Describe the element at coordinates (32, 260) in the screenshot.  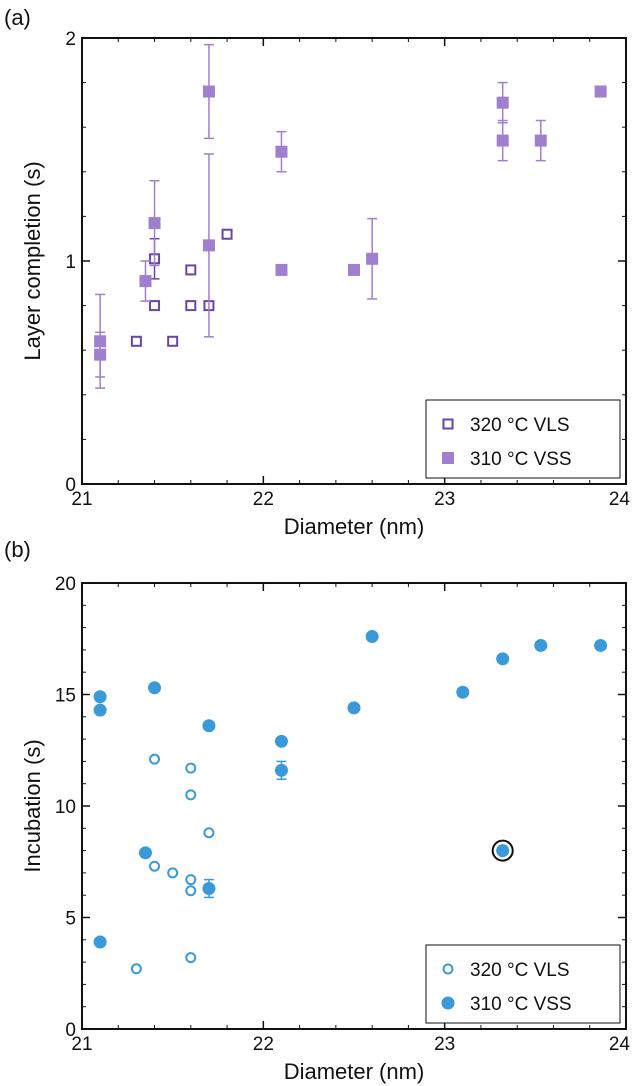
I see `y-axis-title: Layer completion (s)` at that location.